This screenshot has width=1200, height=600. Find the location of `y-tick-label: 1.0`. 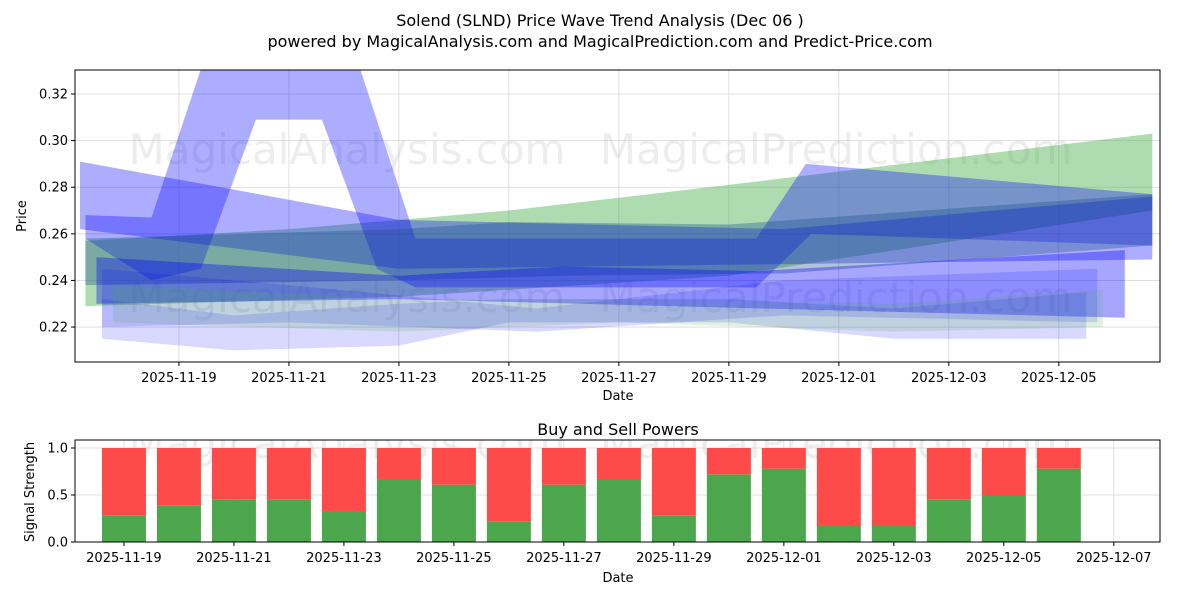

y-tick-label: 1.0 is located at coordinates (57, 448).